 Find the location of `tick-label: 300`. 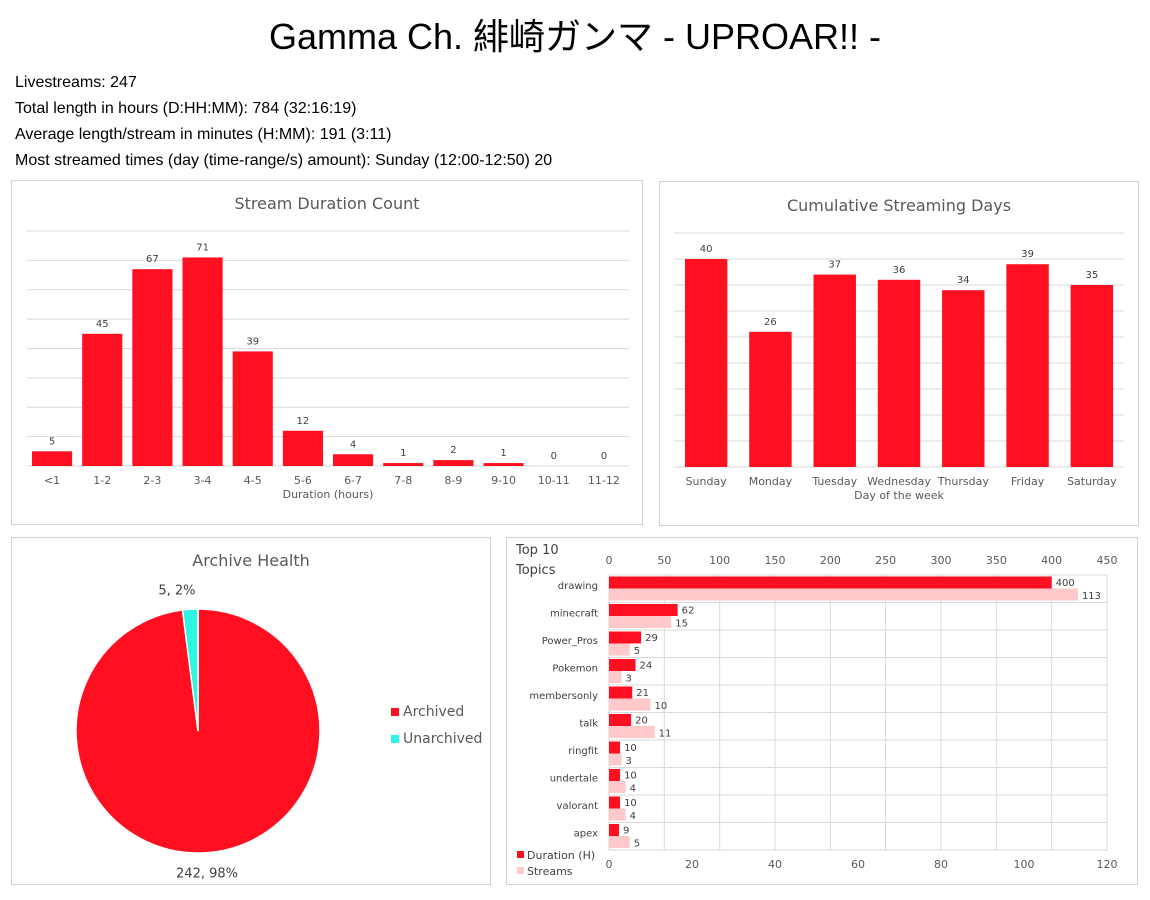

tick-label: 300 is located at coordinates (941, 560).